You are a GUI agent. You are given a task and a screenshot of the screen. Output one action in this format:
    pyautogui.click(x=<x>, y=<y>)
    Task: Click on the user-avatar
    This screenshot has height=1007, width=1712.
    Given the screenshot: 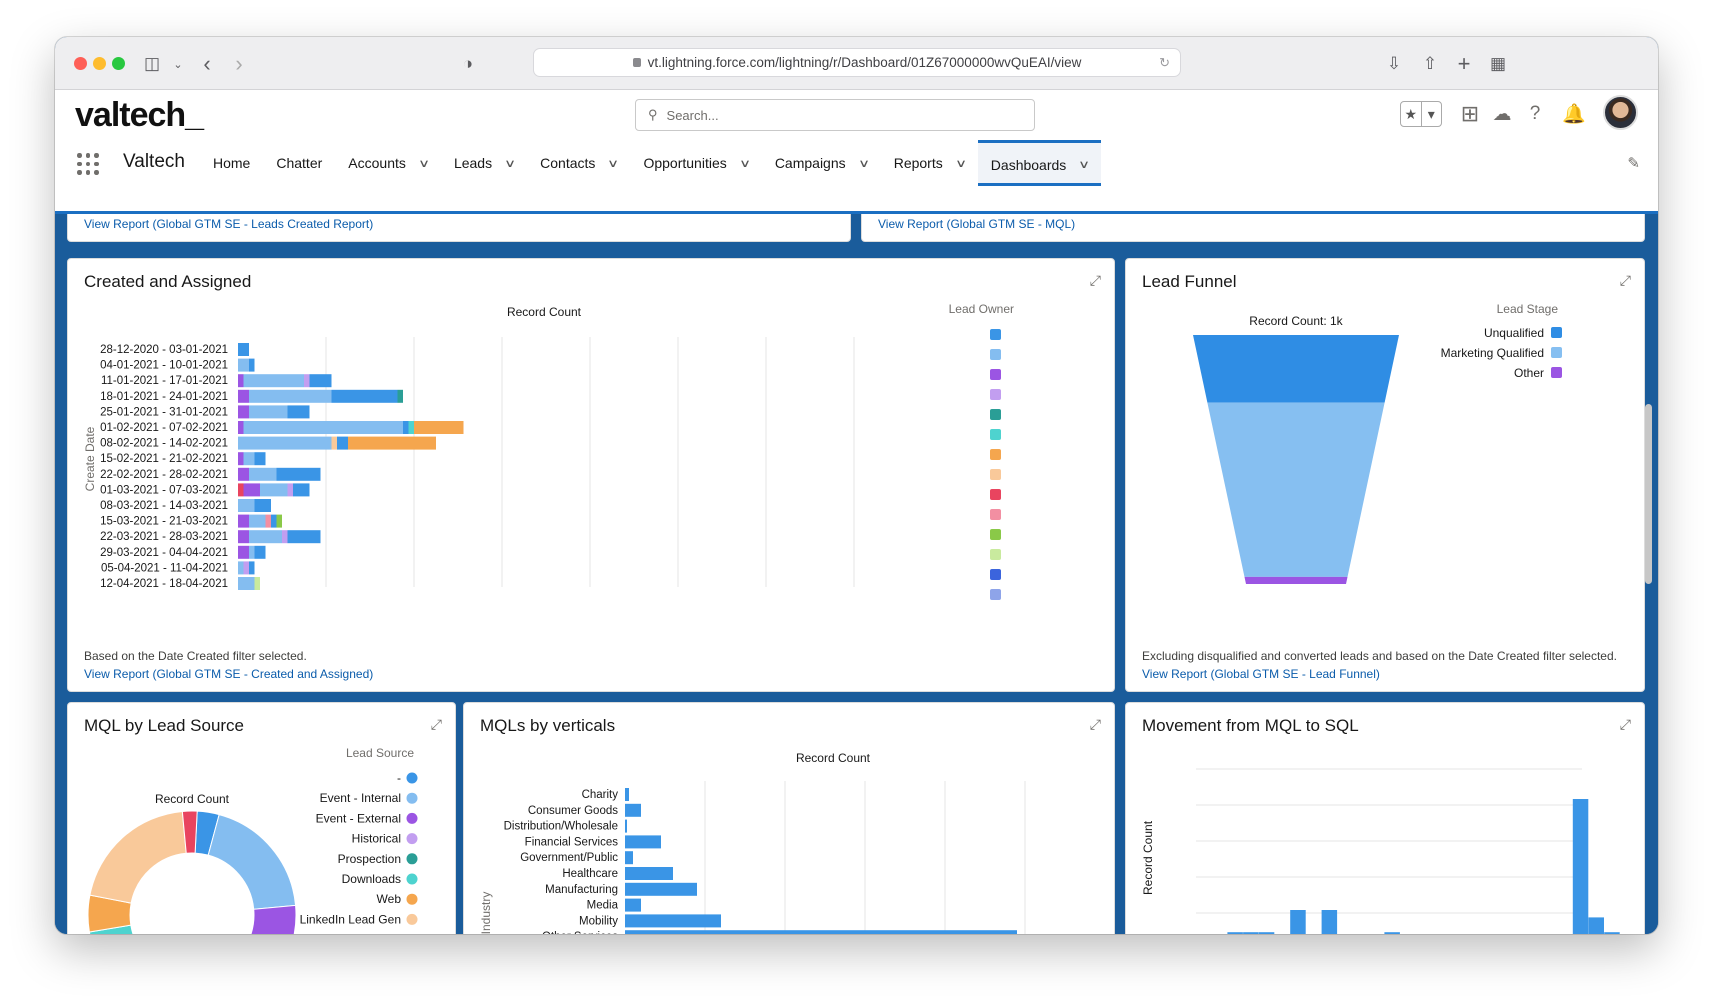 What is the action you would take?
    pyautogui.click(x=1620, y=112)
    